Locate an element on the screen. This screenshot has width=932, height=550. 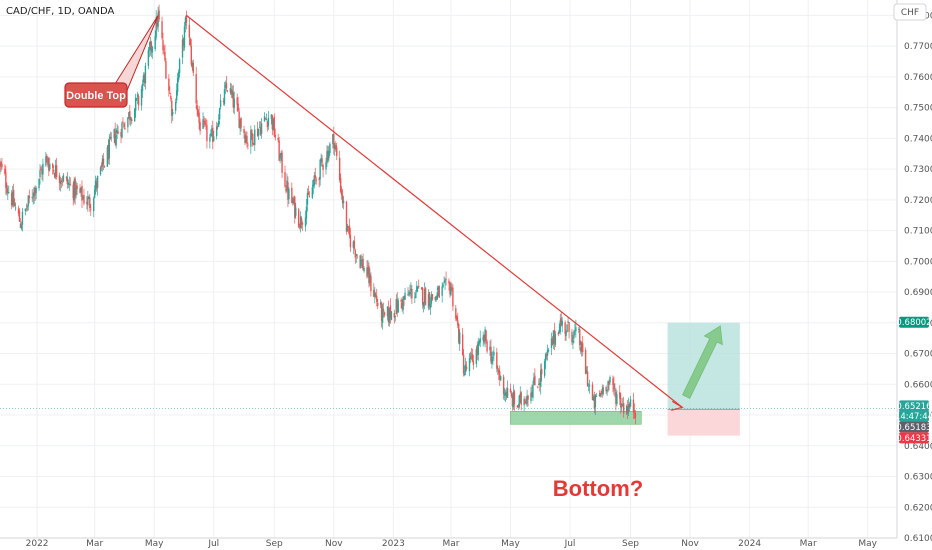
trendline-arrowhead is located at coordinates (677, 405).